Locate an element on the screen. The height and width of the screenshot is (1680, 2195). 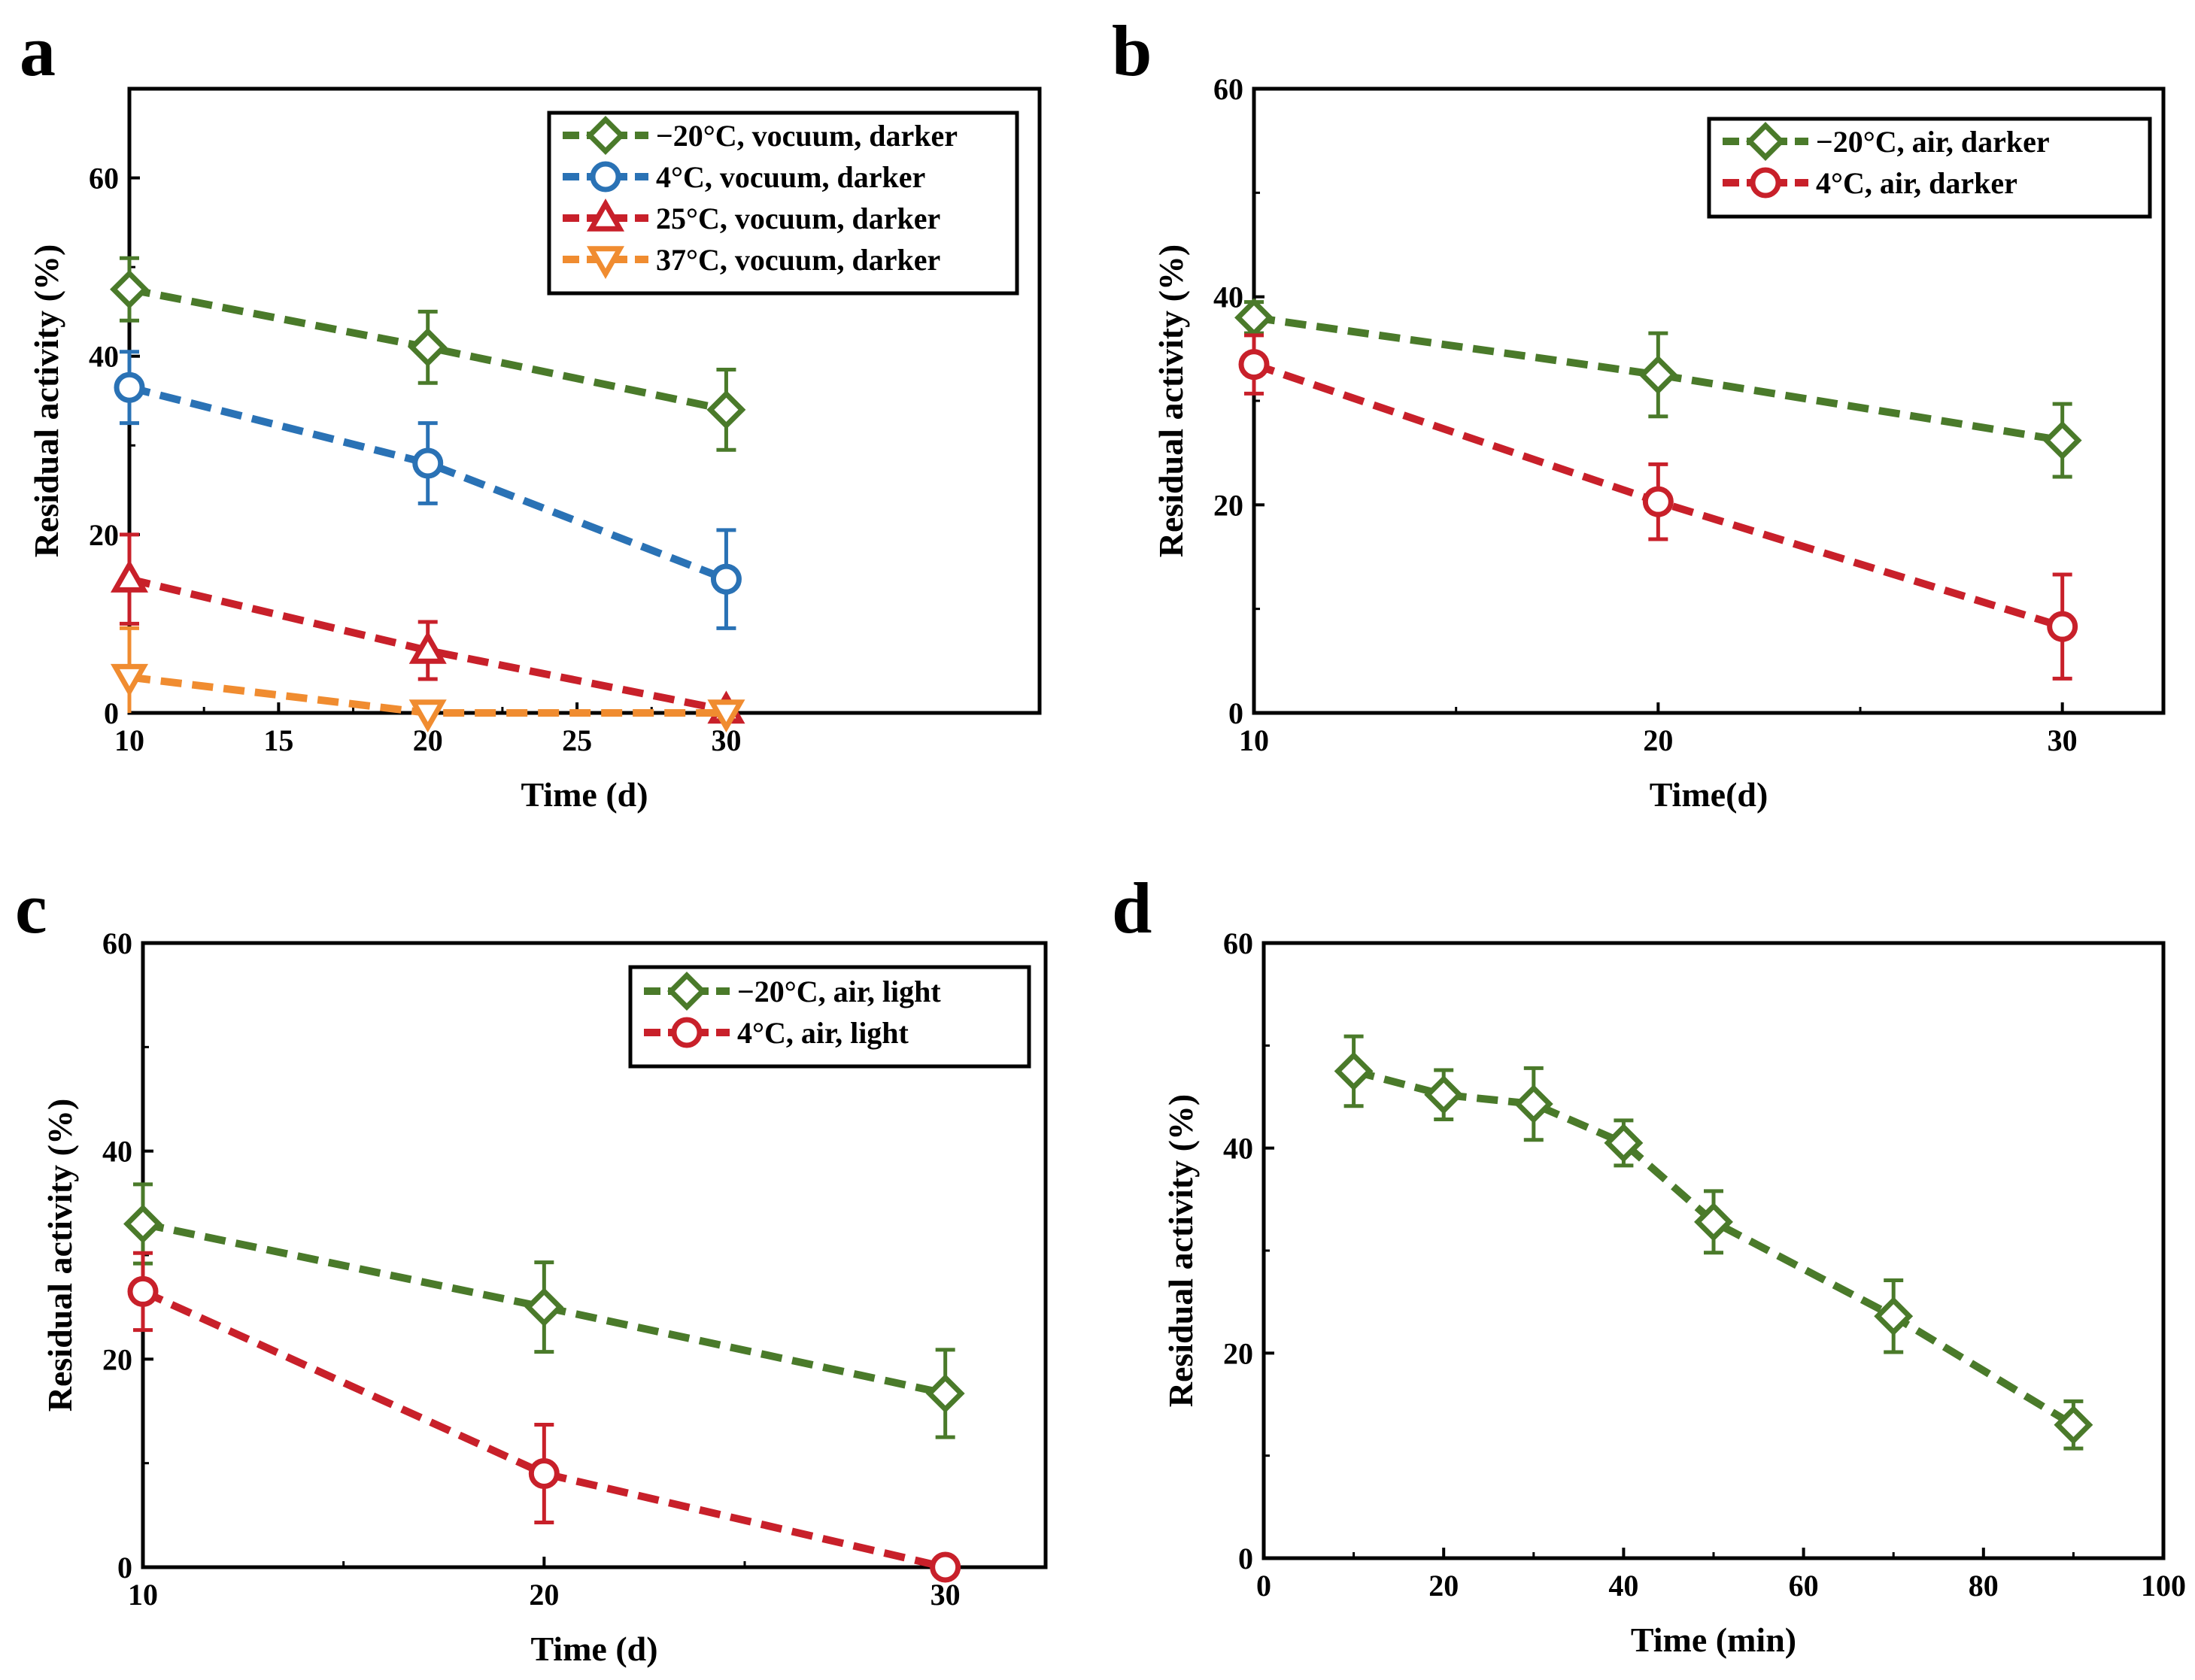
legend-label: 4°C, air, darker is located at coordinates (1917, 183).